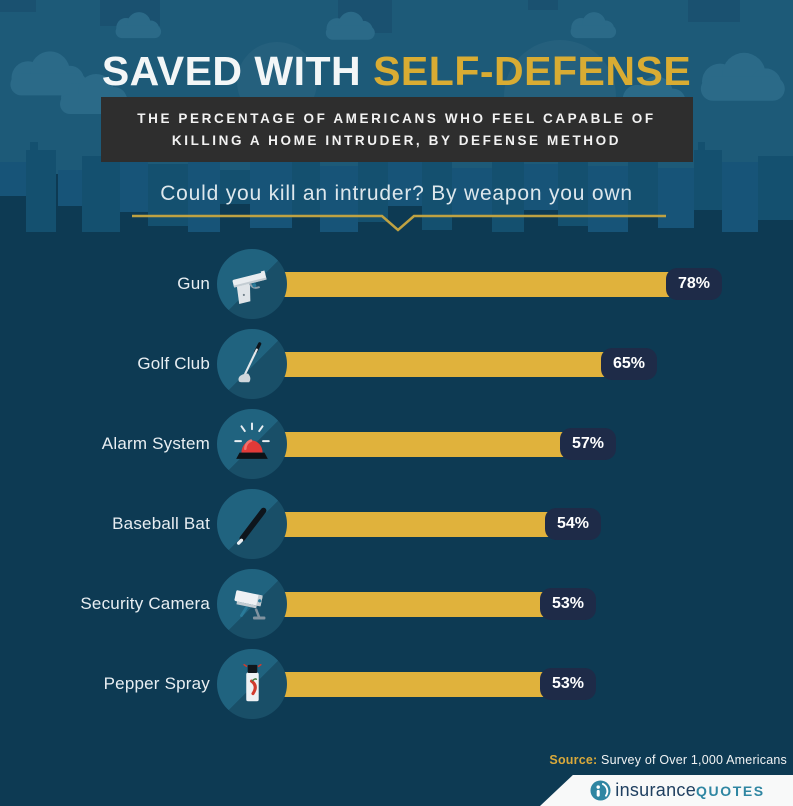  I want to click on row-label: Baseball Bat, so click(161, 523).